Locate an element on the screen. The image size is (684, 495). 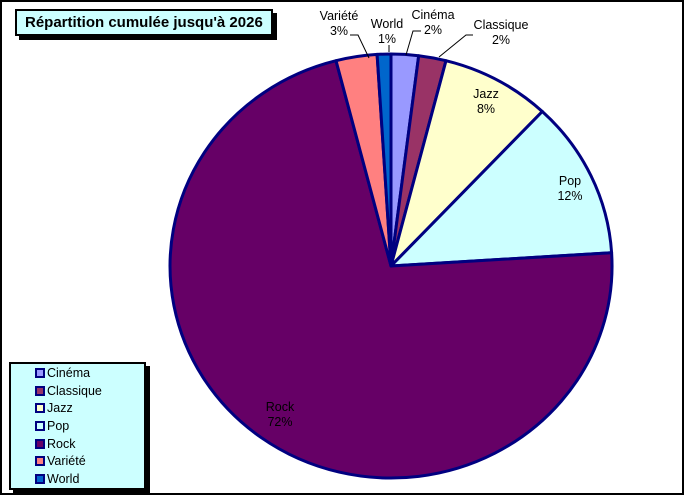
legend-marker-world is located at coordinates (40, 479).